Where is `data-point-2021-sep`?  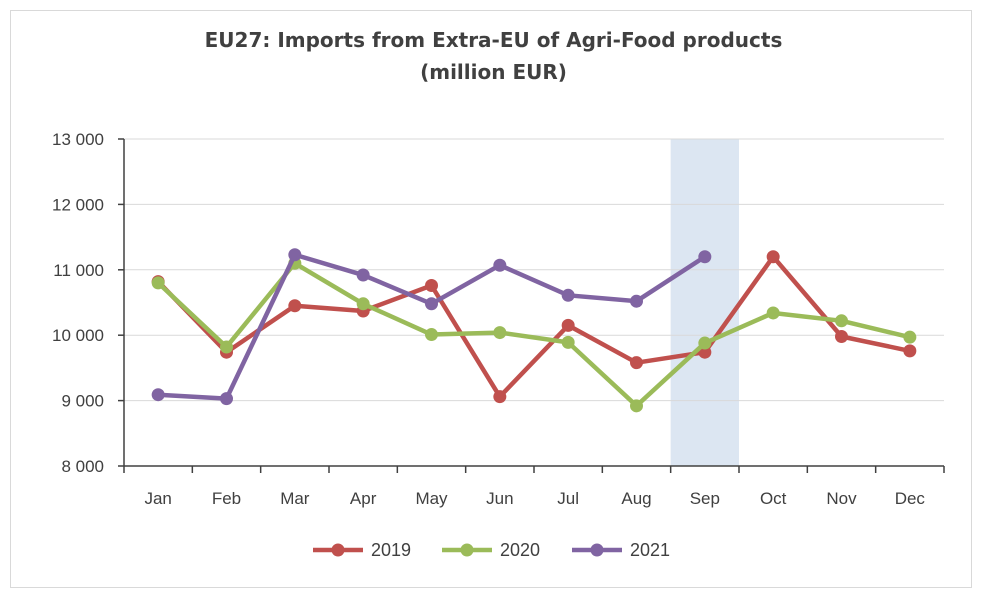
data-point-2021-sep is located at coordinates (705, 257).